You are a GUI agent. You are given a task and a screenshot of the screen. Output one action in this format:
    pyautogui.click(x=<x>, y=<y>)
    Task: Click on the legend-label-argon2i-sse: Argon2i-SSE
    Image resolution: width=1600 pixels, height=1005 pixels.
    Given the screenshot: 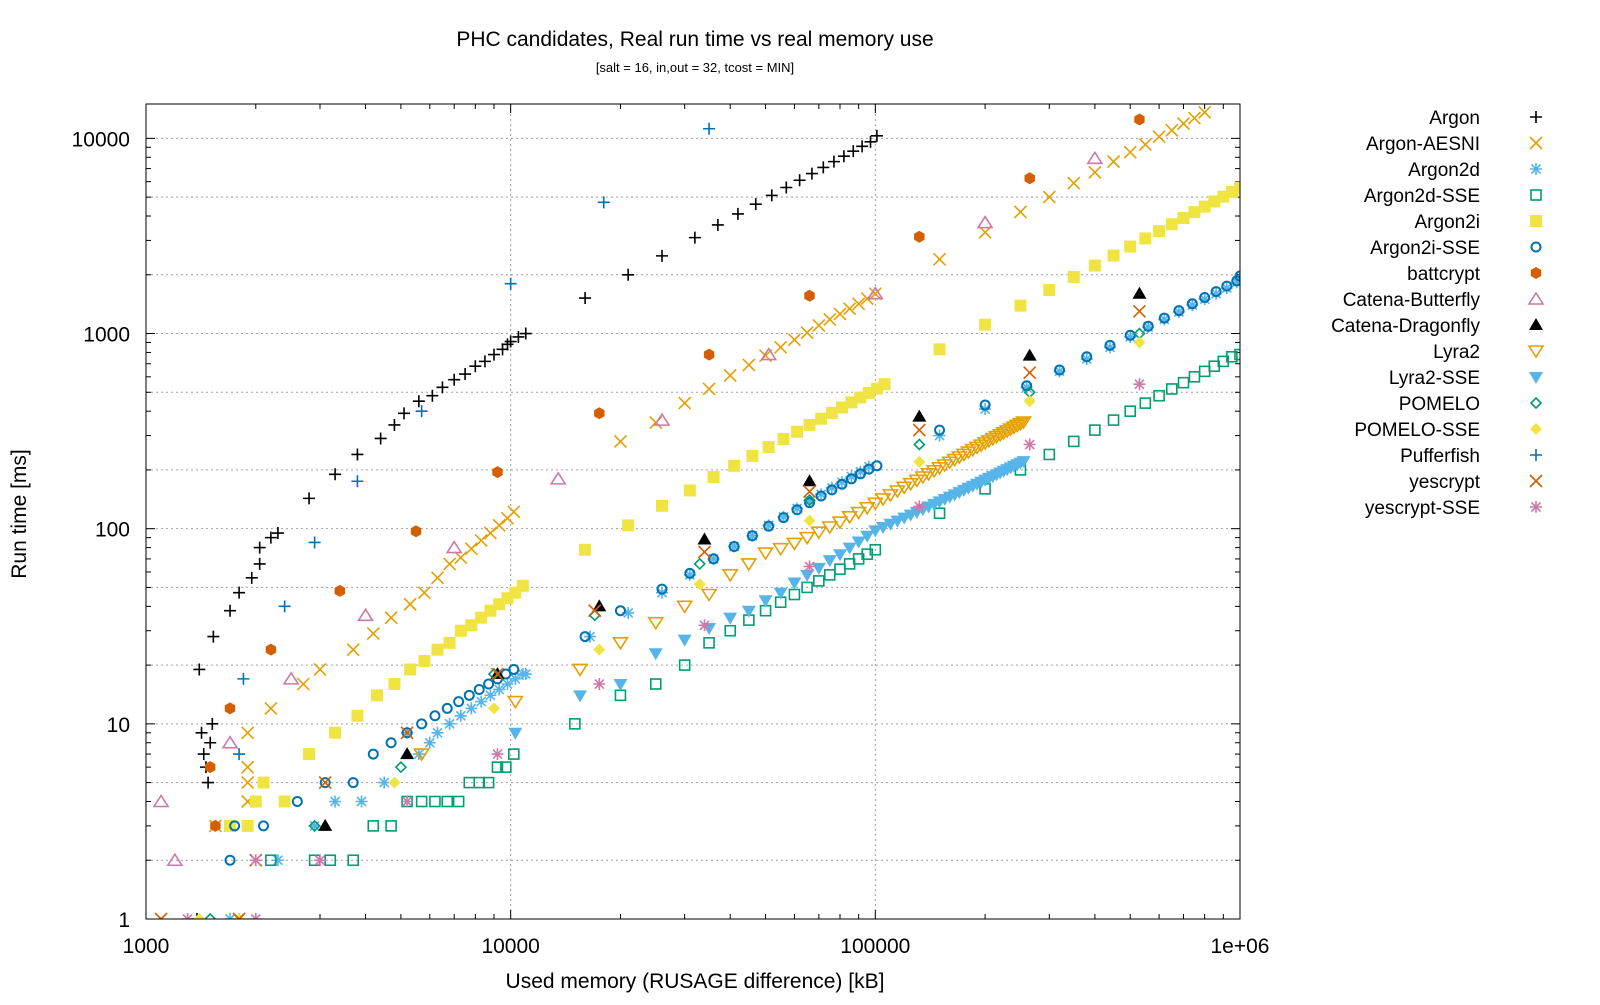 What is the action you would take?
    pyautogui.click(x=1425, y=248)
    